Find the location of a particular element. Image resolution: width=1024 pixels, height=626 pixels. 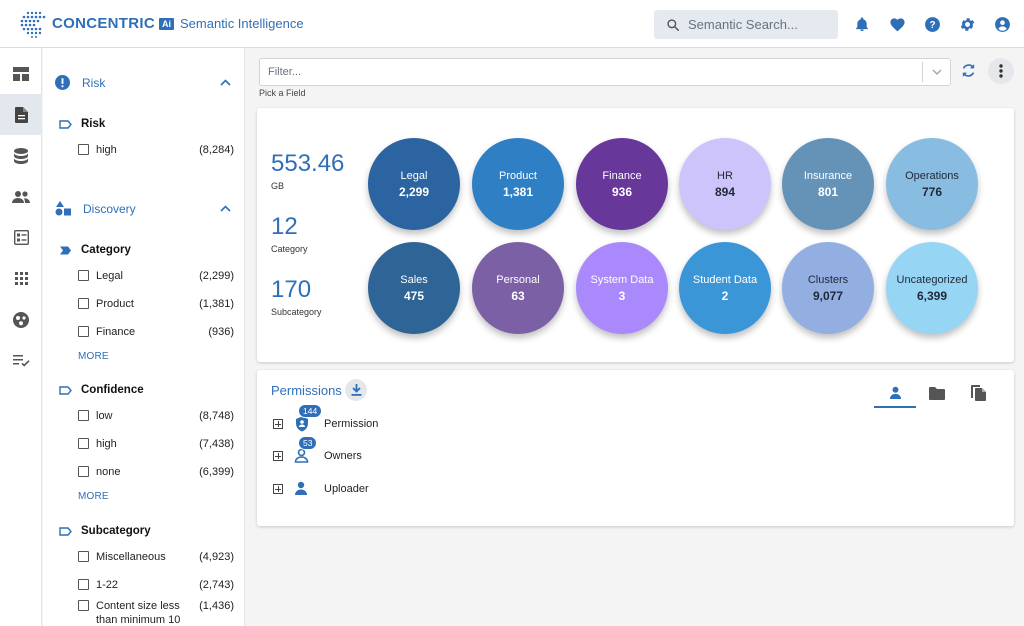

category-bubble: Personal 63 is located at coordinates (518, 288).